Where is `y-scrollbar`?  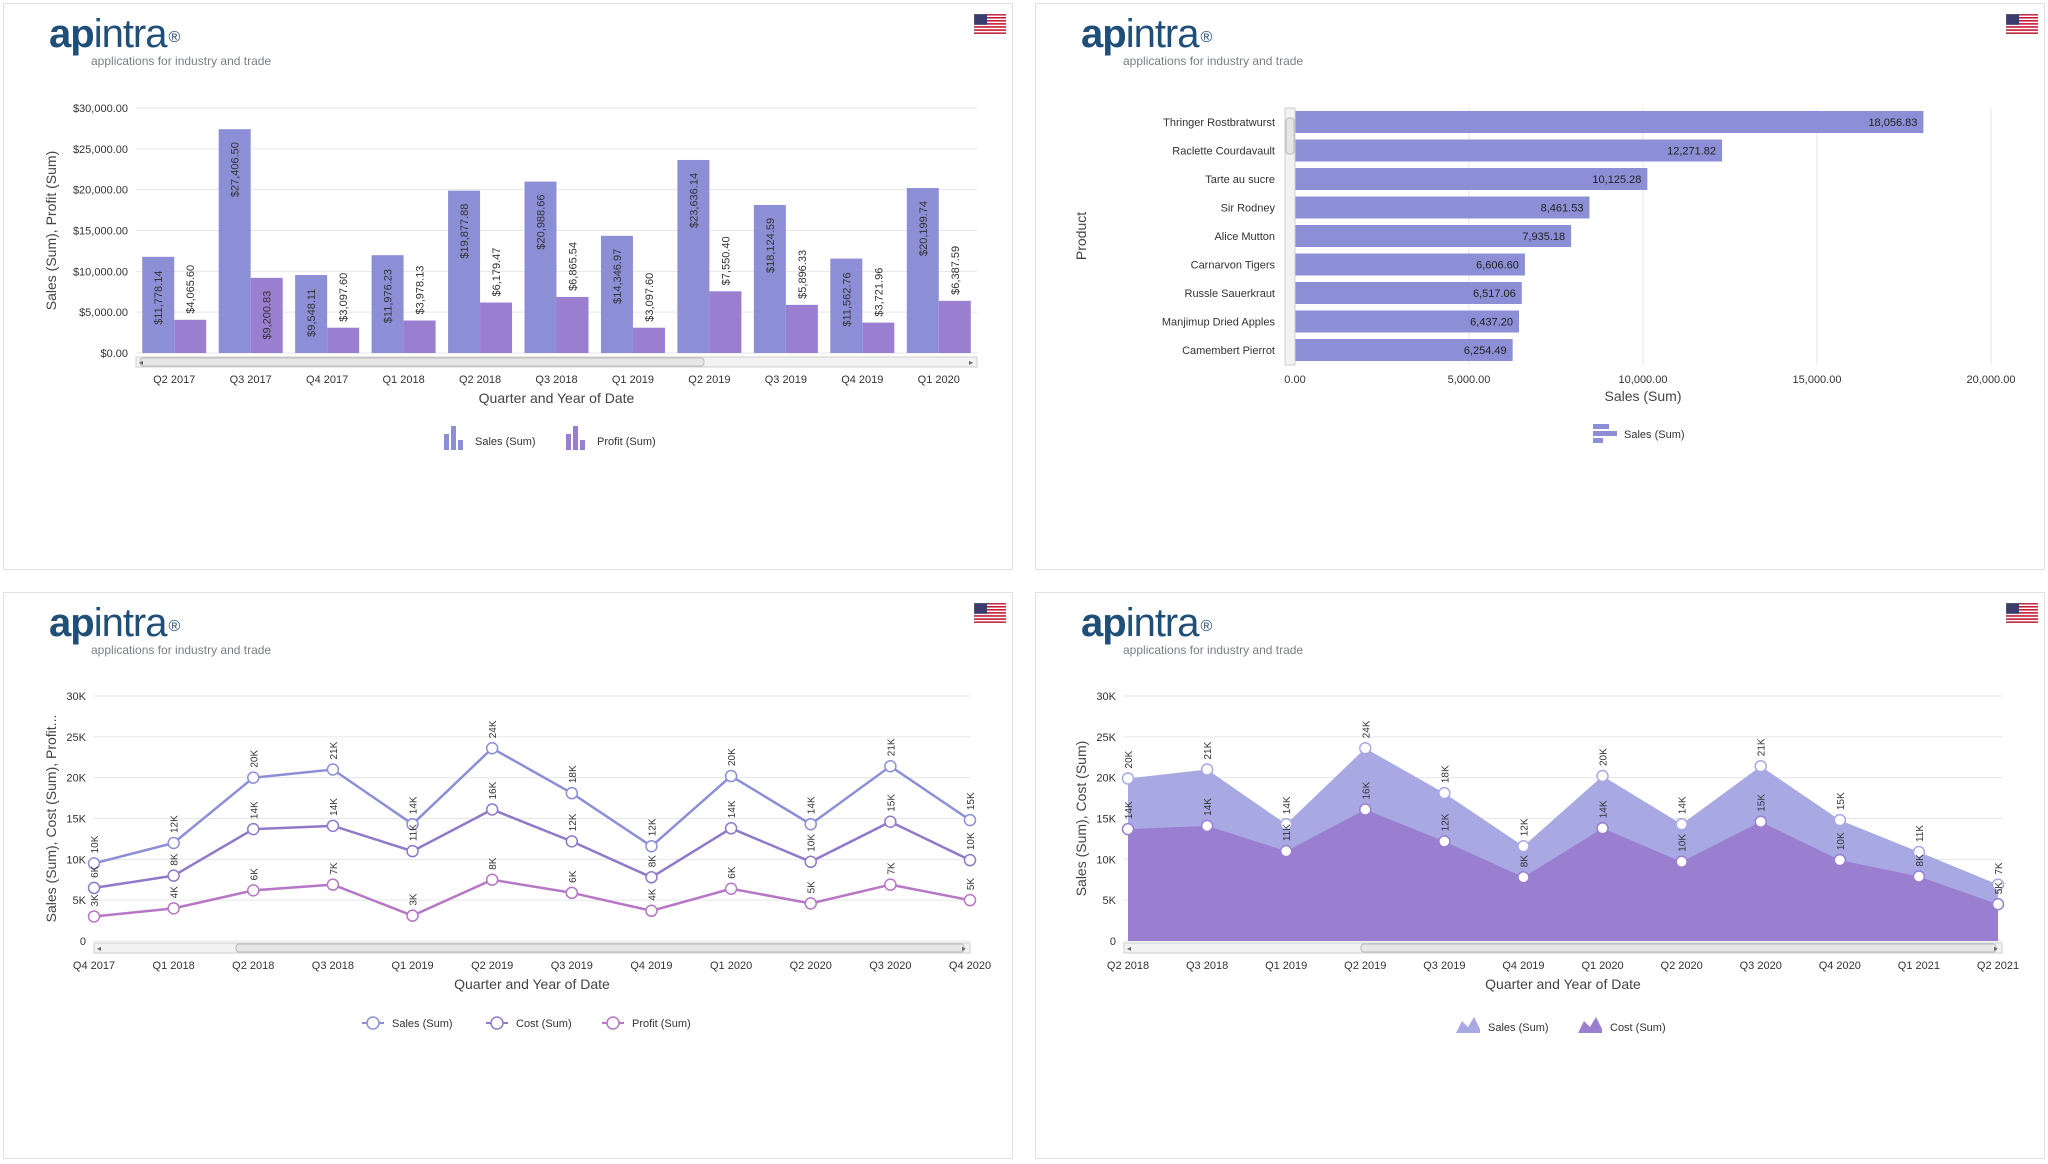 y-scrollbar is located at coordinates (1290, 236).